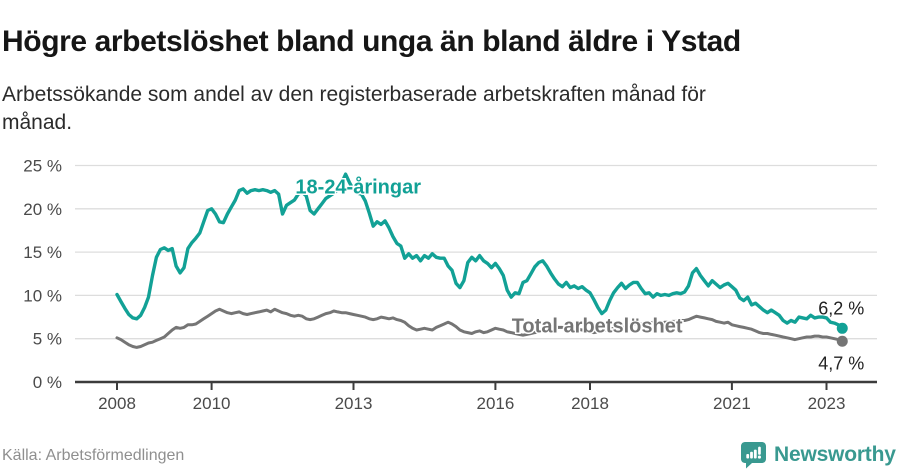 The height and width of the screenshot is (474, 900). What do you see at coordinates (835, 454) in the screenshot?
I see `brand-name: Newsworthy` at bounding box center [835, 454].